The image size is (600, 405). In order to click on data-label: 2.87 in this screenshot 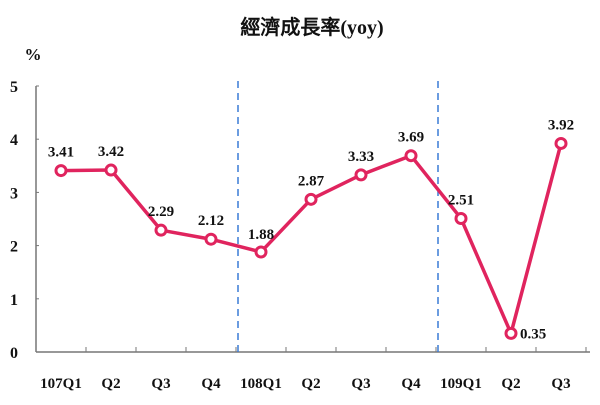, I will do `click(311, 181)`.